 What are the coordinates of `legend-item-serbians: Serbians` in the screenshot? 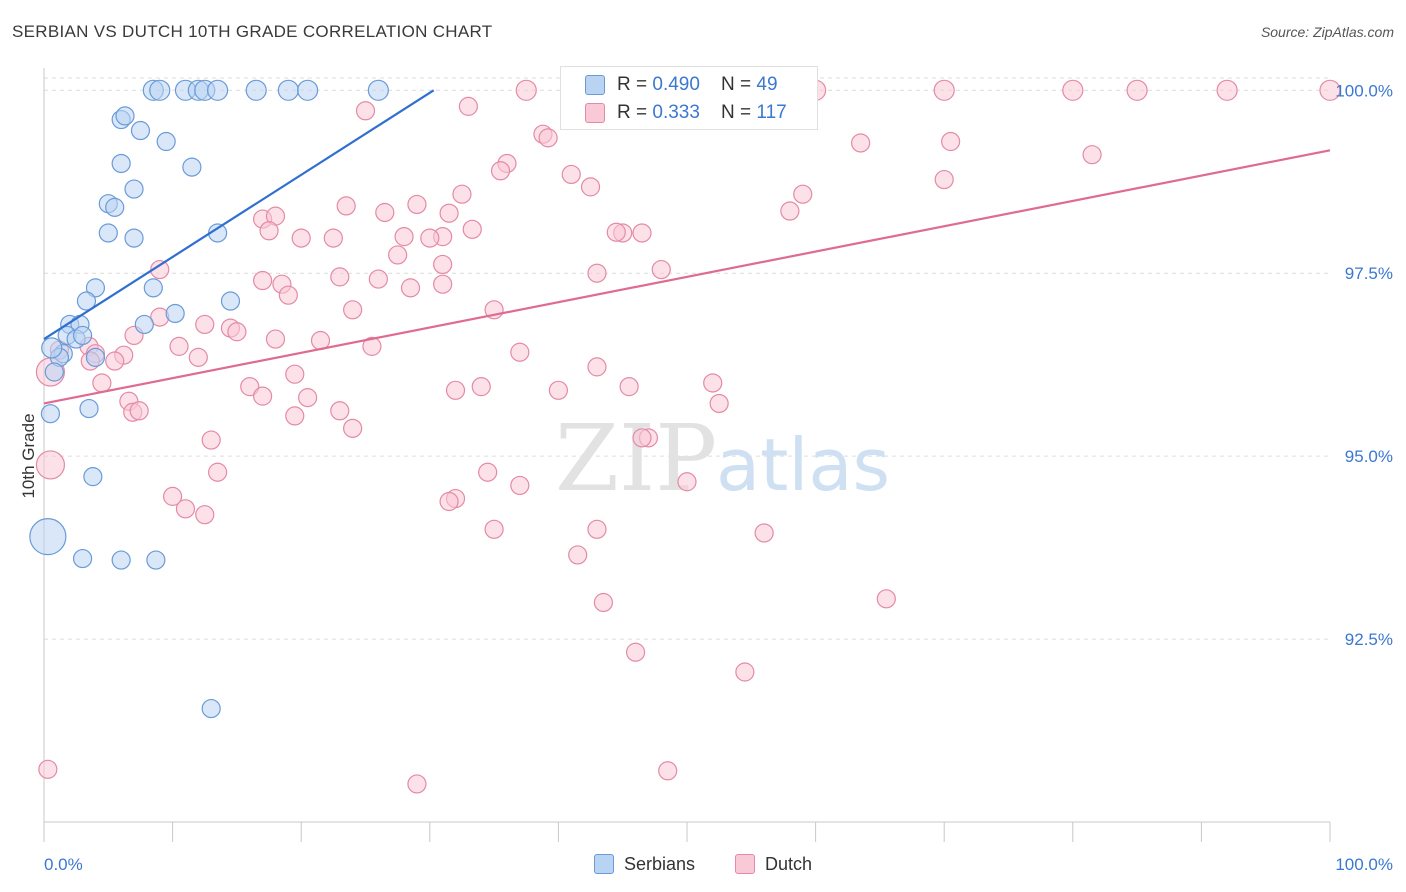 It's located at (644, 864).